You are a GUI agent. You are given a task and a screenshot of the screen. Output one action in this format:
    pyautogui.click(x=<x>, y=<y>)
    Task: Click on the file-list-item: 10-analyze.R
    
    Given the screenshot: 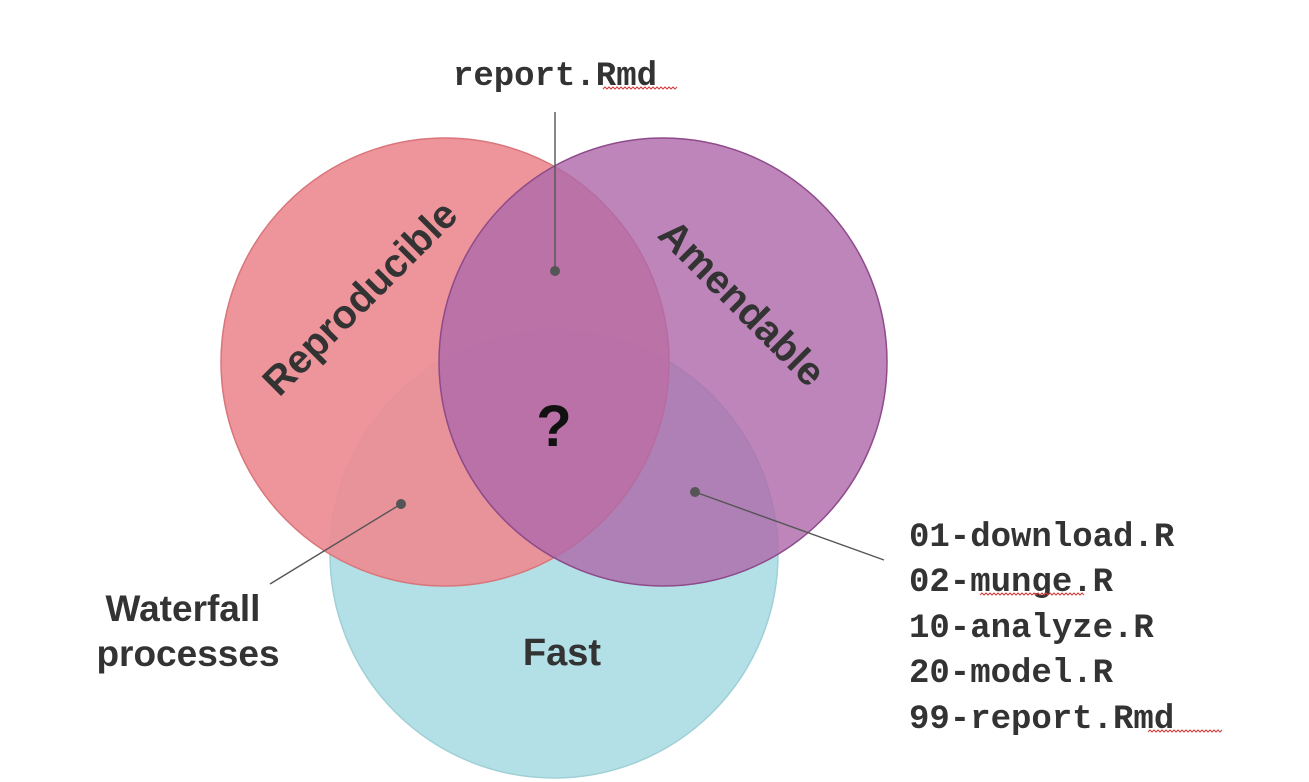 What is the action you would take?
    pyautogui.click(x=1031, y=629)
    